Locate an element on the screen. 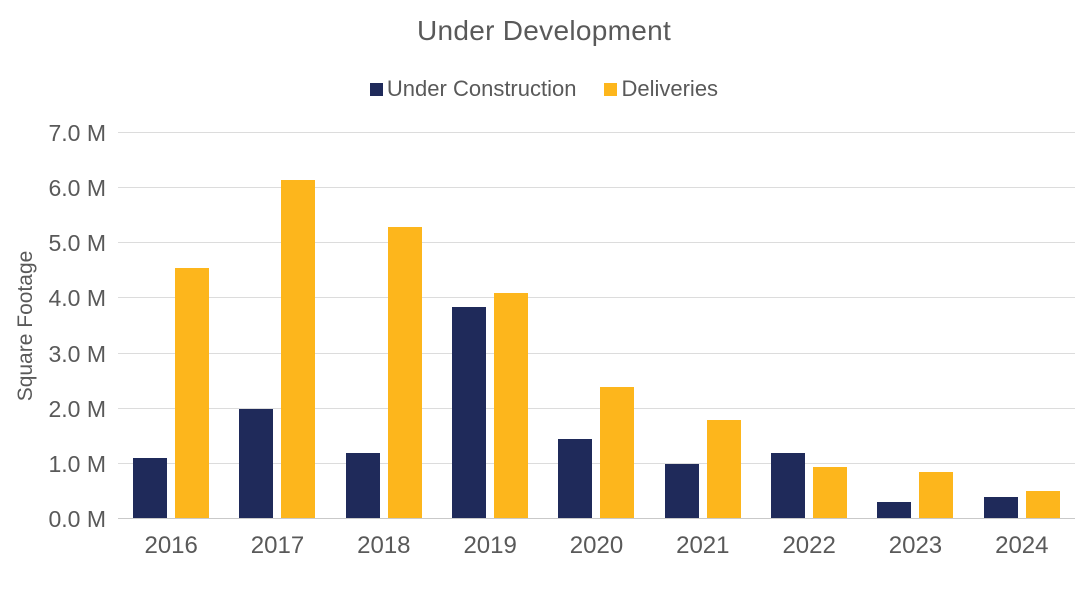 Image resolution: width=1088 pixels, height=600 pixels. bar-under-construction-2017 is located at coordinates (256, 463).